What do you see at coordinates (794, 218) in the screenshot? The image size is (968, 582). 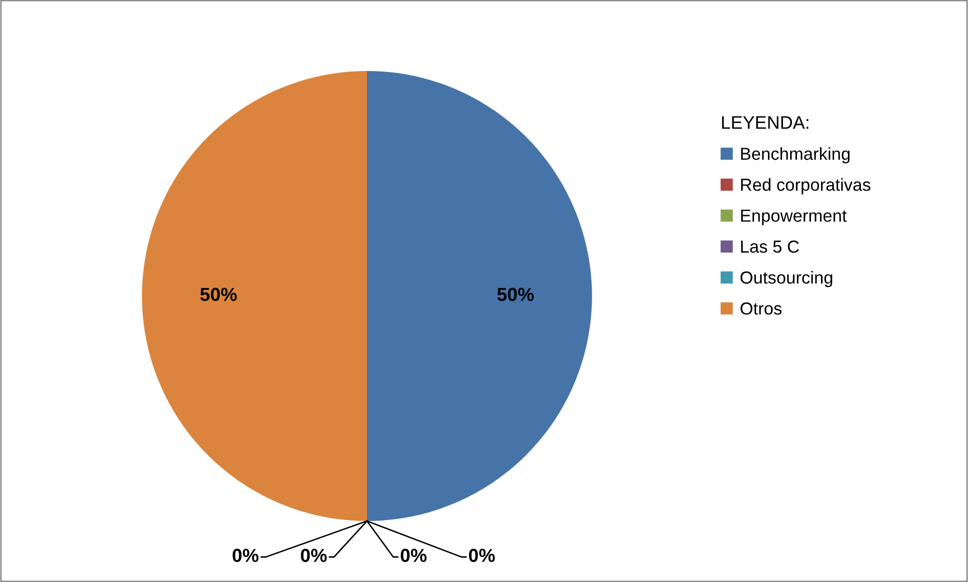 I see `legend-label: Enpowerment` at bounding box center [794, 218].